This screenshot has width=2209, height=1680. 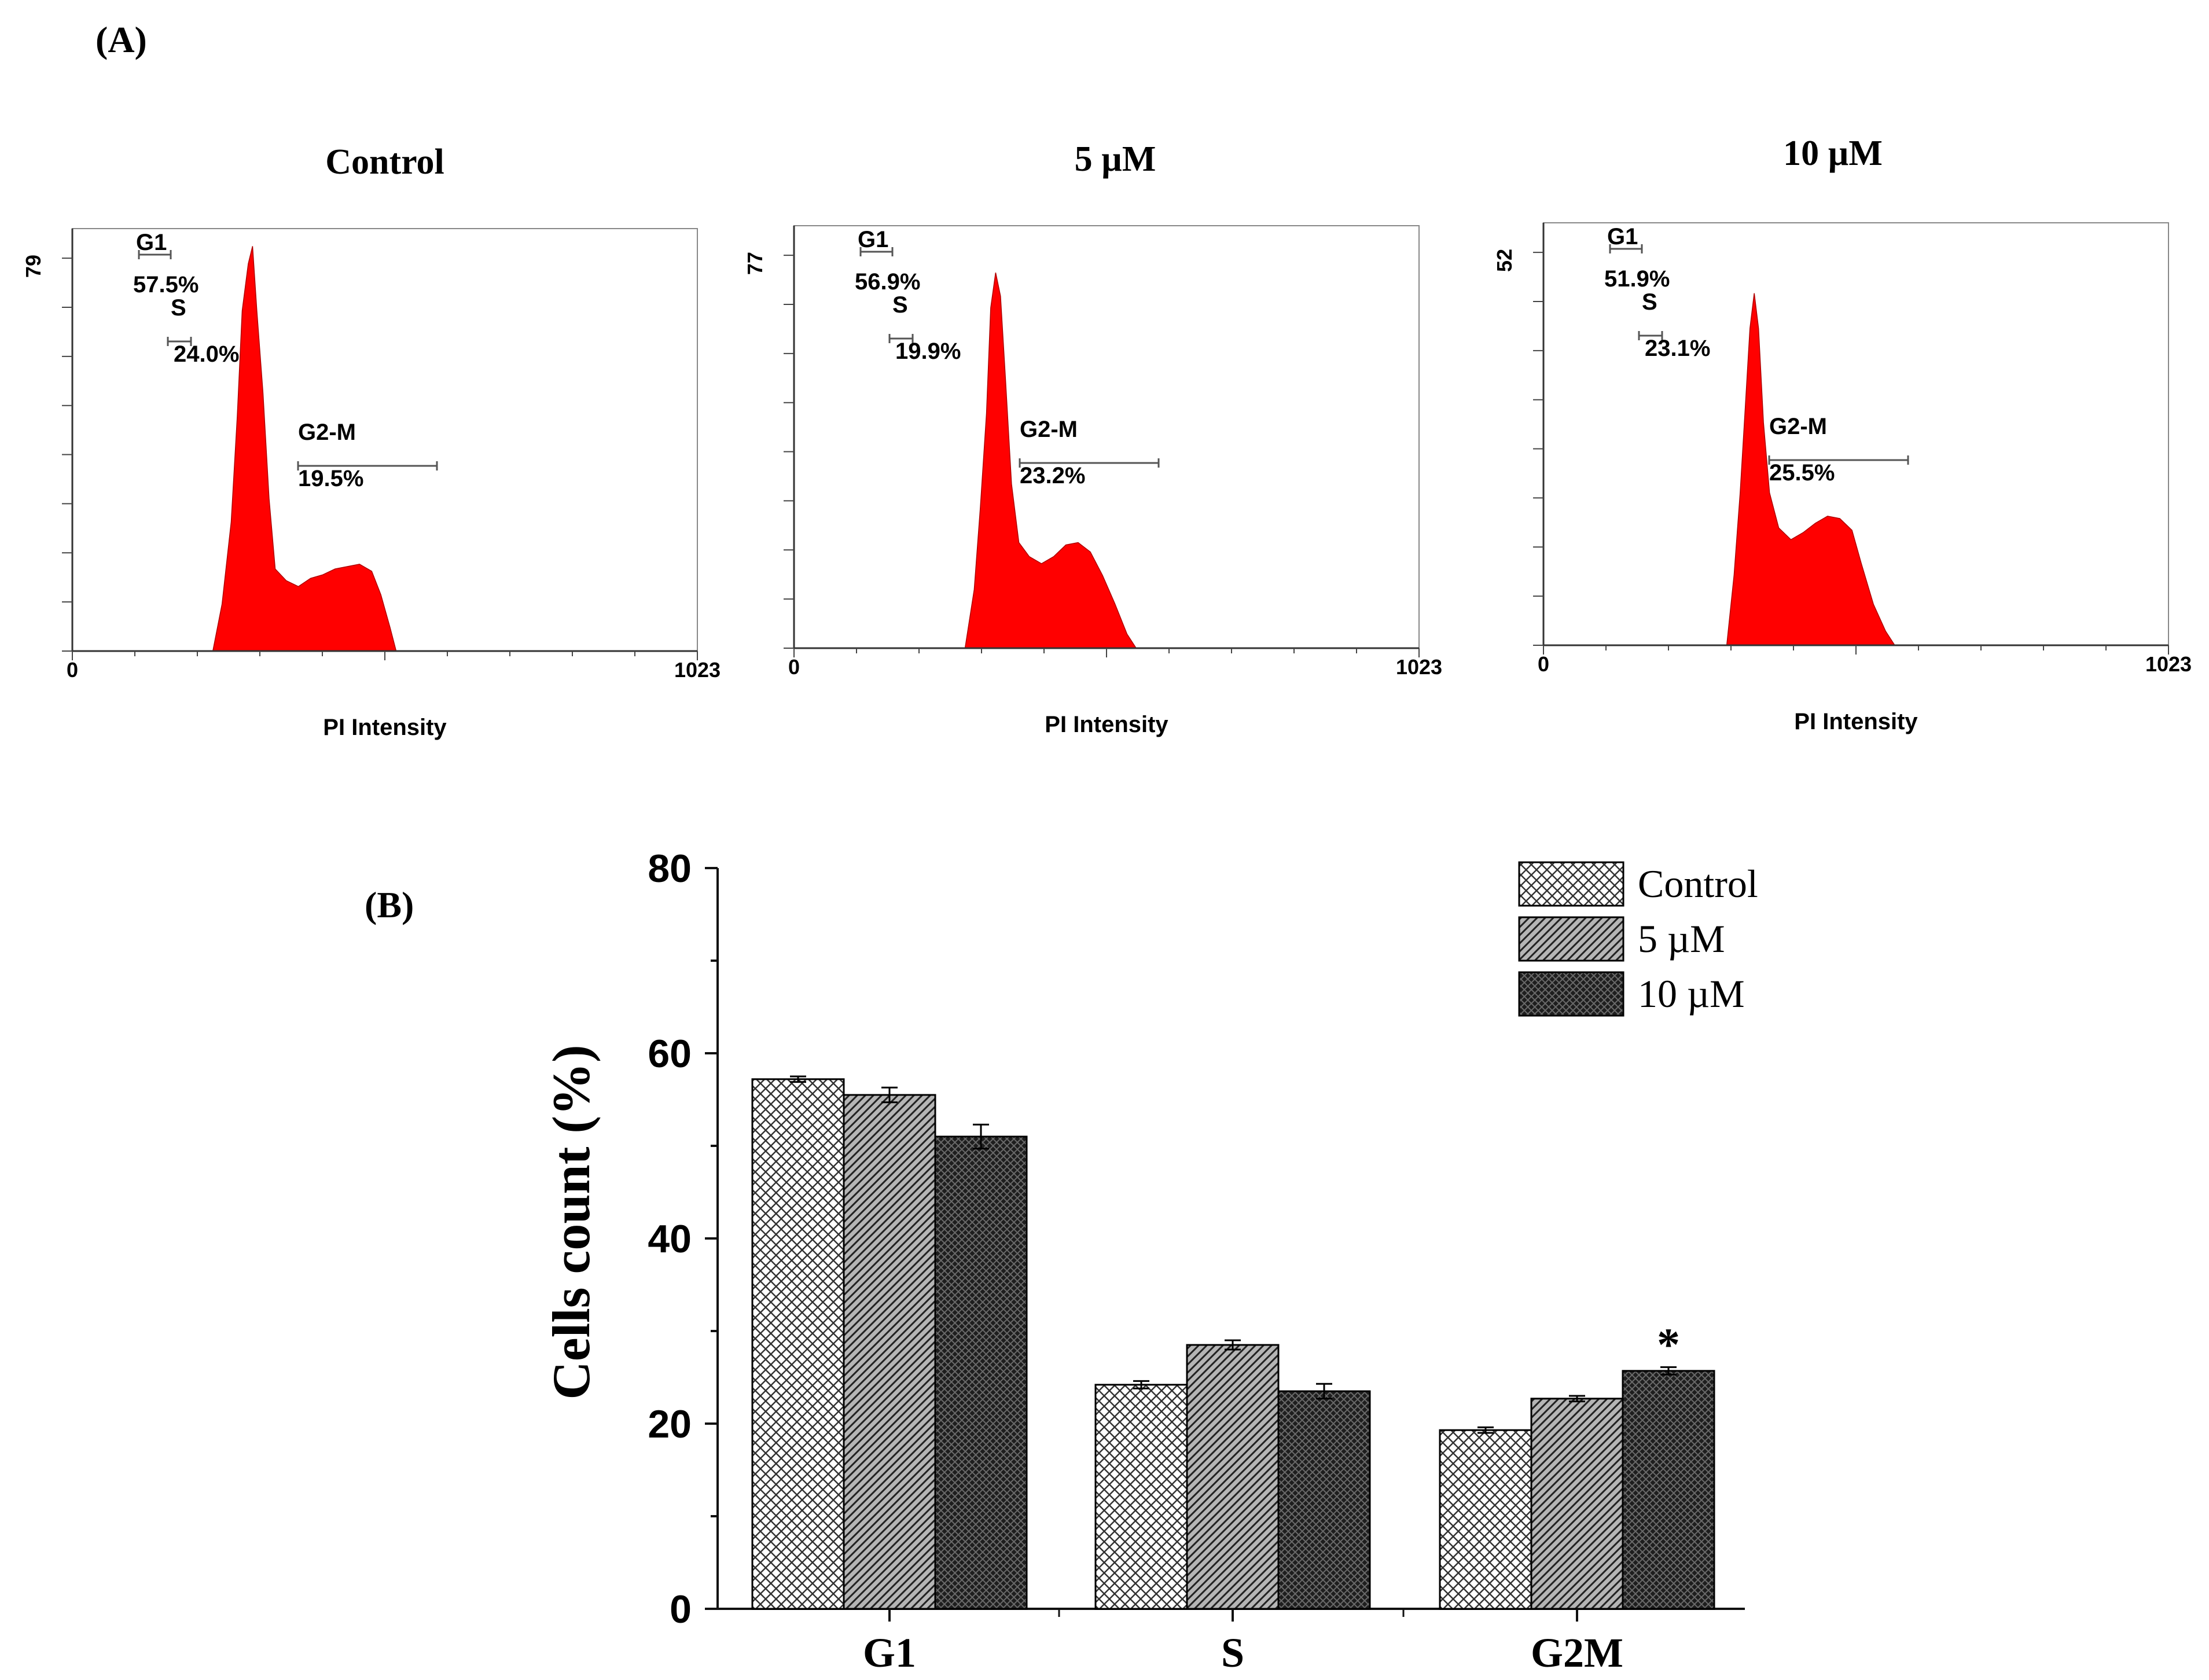 What do you see at coordinates (166, 284) in the screenshot?
I see `gate-percent: 57.5%` at bounding box center [166, 284].